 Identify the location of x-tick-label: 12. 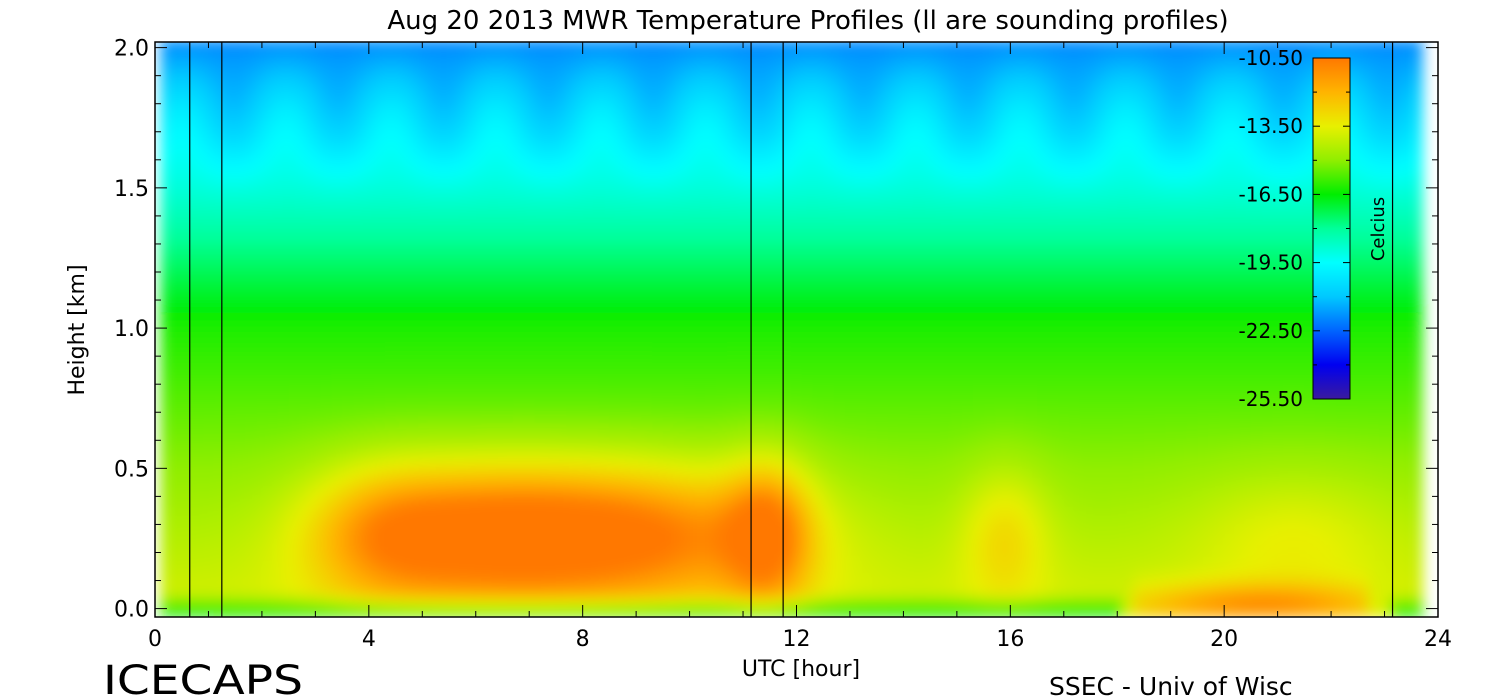
(797, 639).